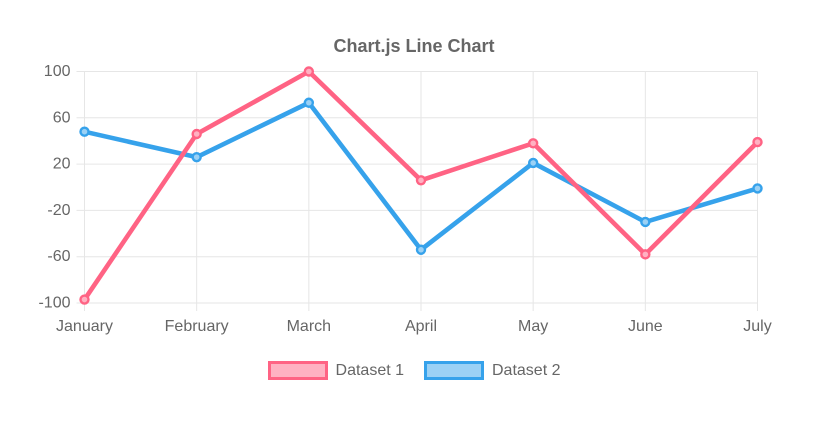  Describe the element at coordinates (197, 326) in the screenshot. I see `x-axis-label: February` at that location.